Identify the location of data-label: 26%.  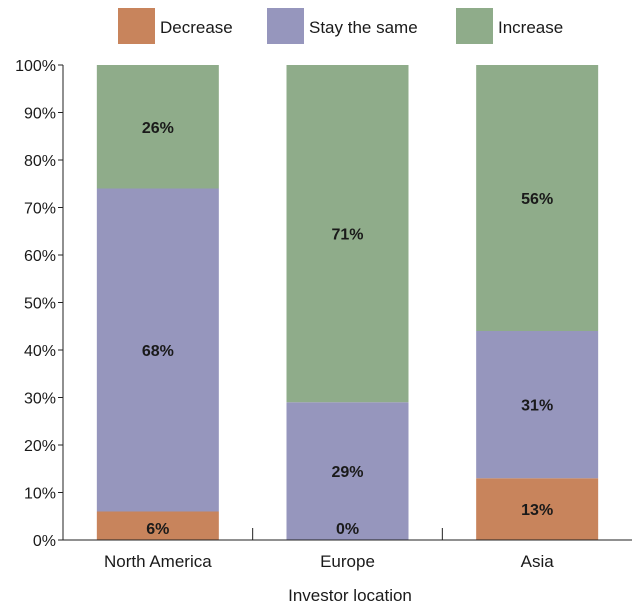
(158, 128).